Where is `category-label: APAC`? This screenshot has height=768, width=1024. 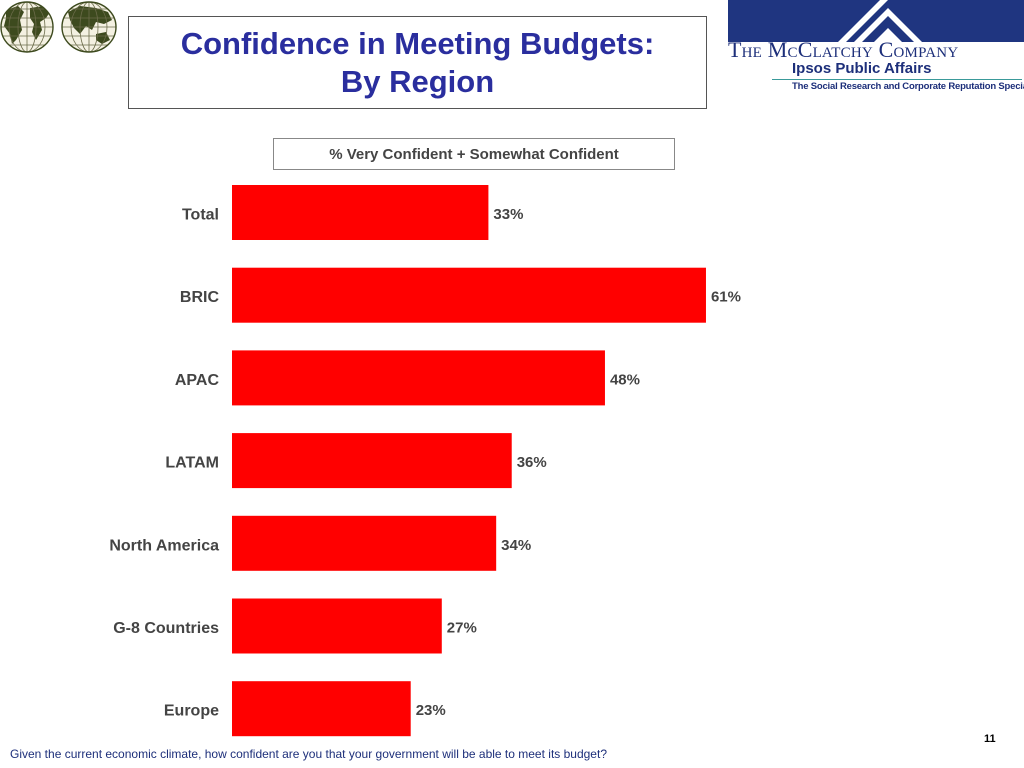
category-label: APAC is located at coordinates (197, 380).